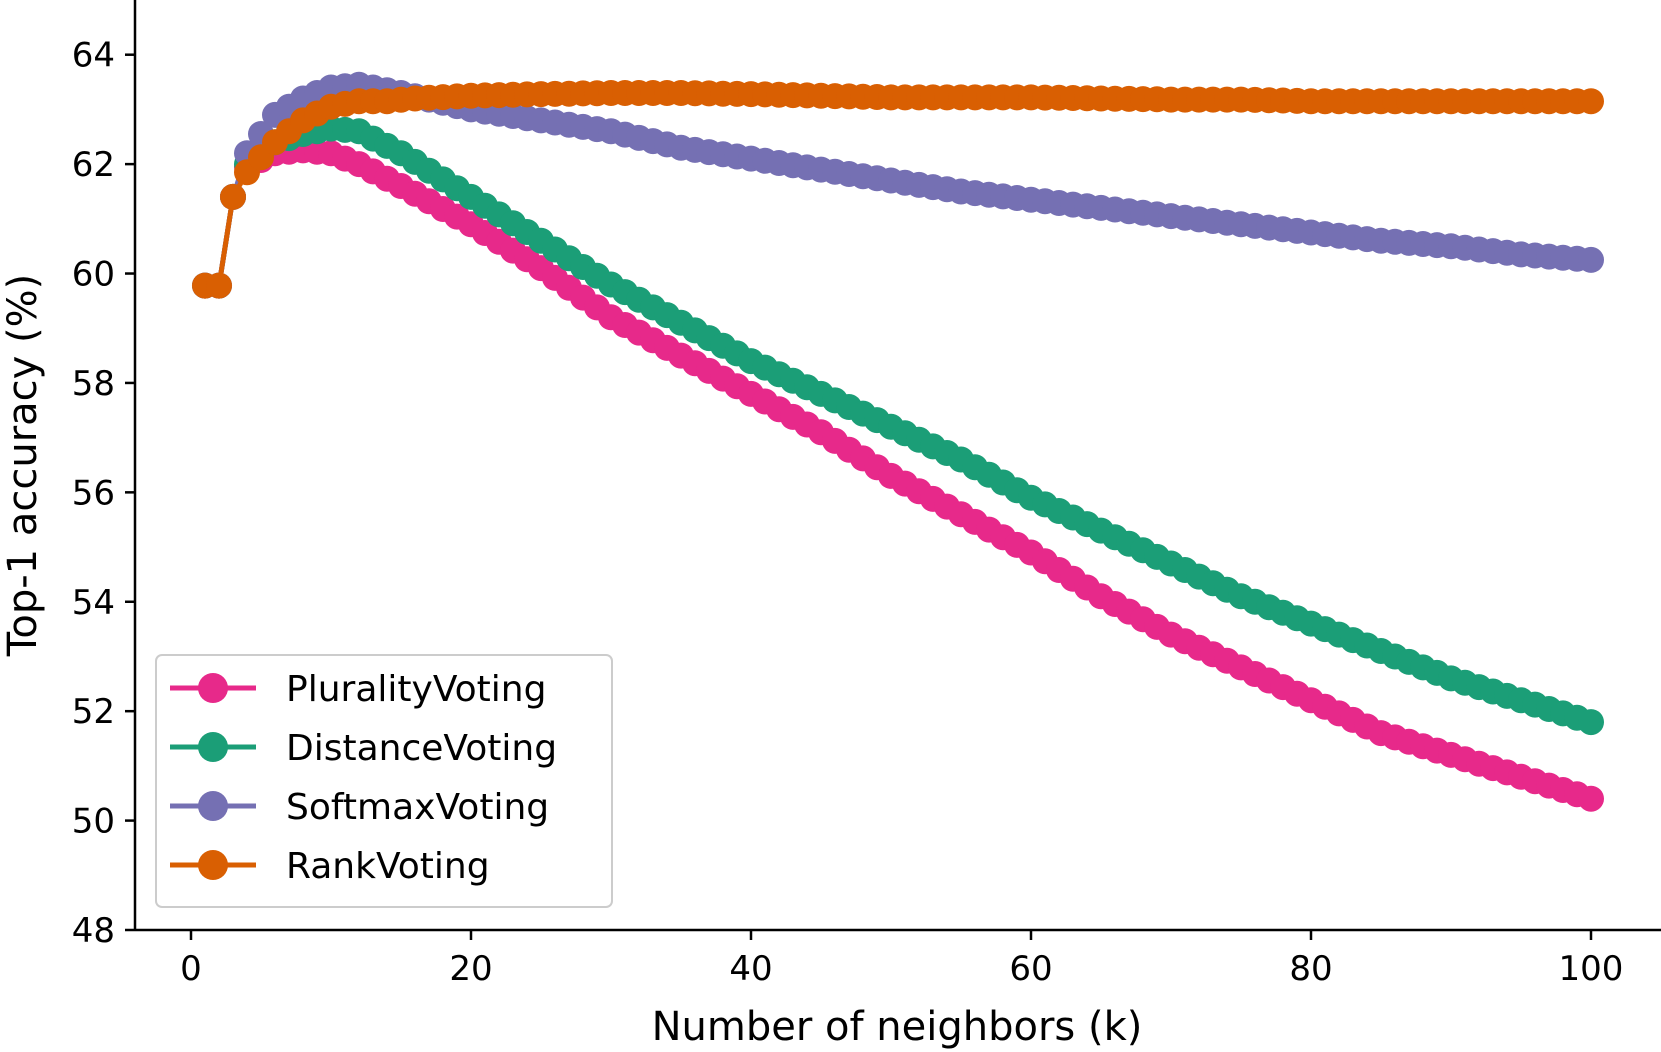  Describe the element at coordinates (93, 931) in the screenshot. I see `y-tick-label: 48` at that location.